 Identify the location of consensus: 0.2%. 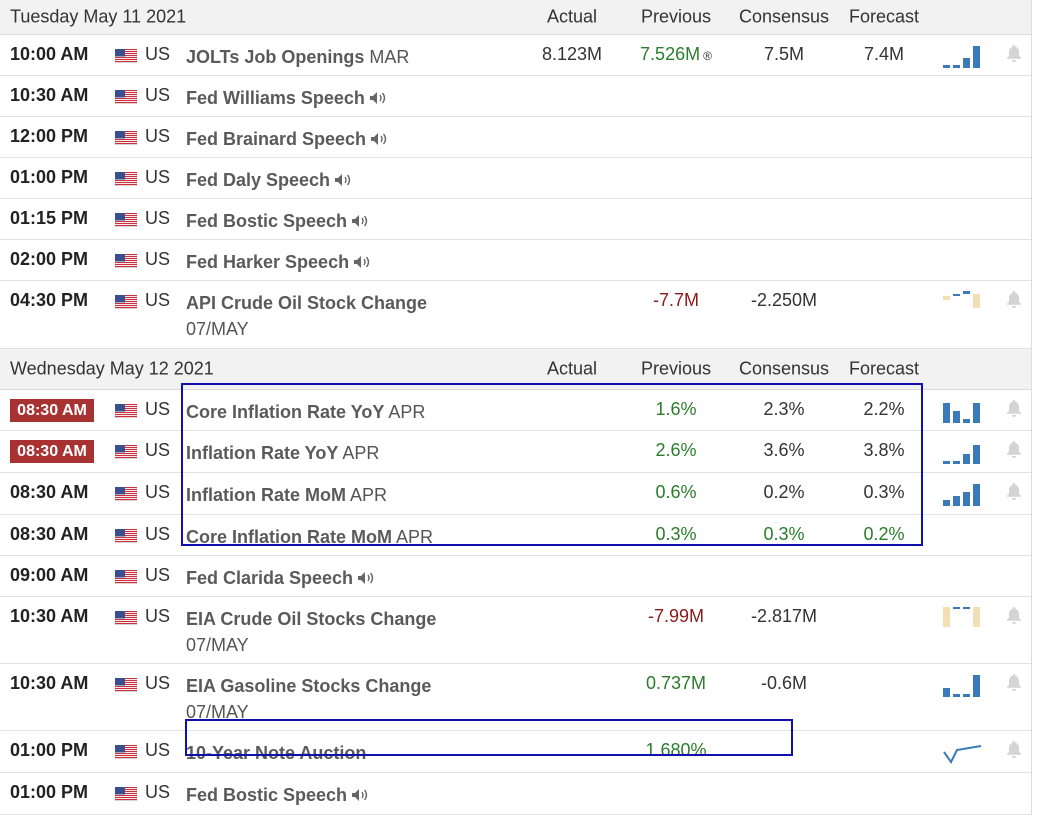
(784, 492).